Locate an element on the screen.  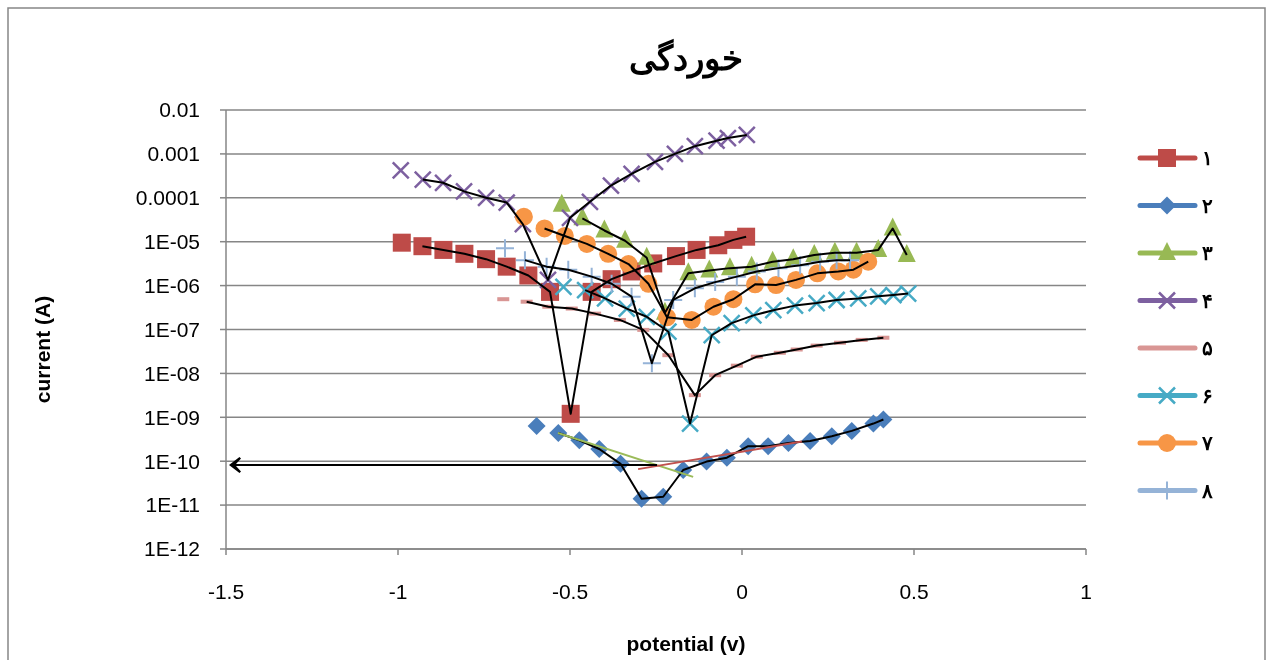
x-tick-label: -1.5 is located at coordinates (226, 591).